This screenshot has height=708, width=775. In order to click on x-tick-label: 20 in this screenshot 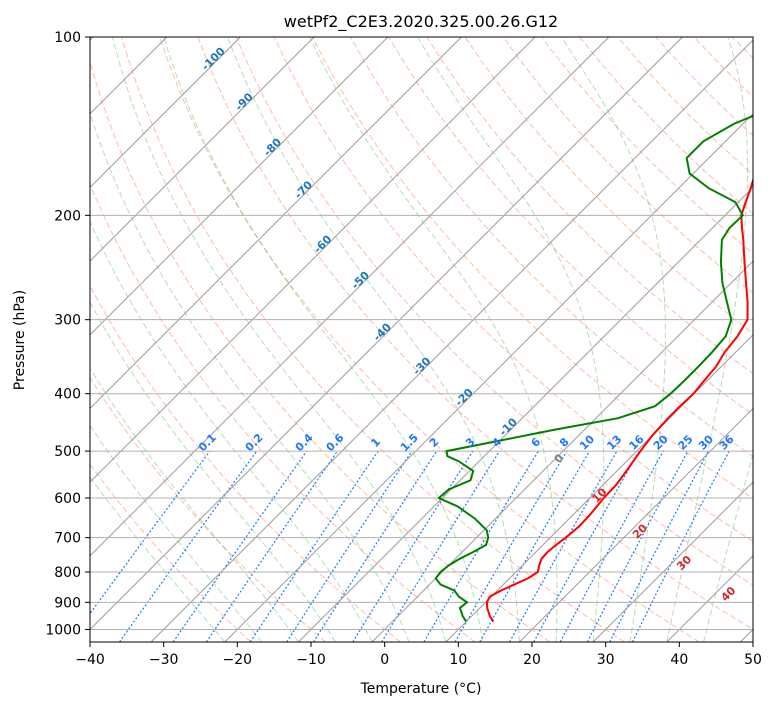, I will do `click(532, 660)`.